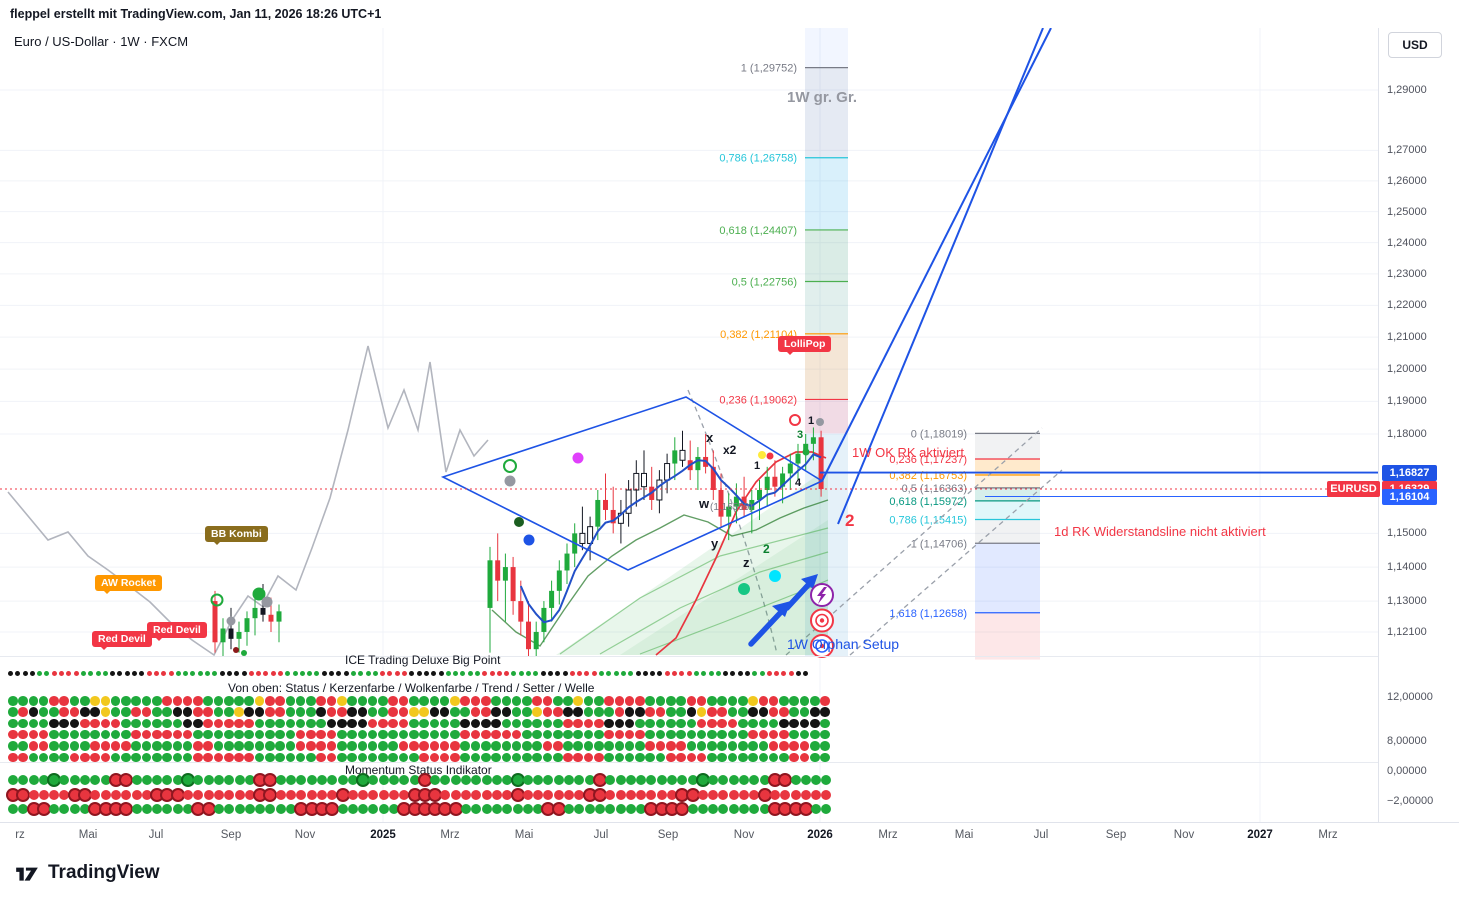 The height and width of the screenshot is (909, 1459). Describe the element at coordinates (101, 41) in the screenshot. I see `symbol-legend: Euro / US-Dollar · 1W · FXCM` at that location.